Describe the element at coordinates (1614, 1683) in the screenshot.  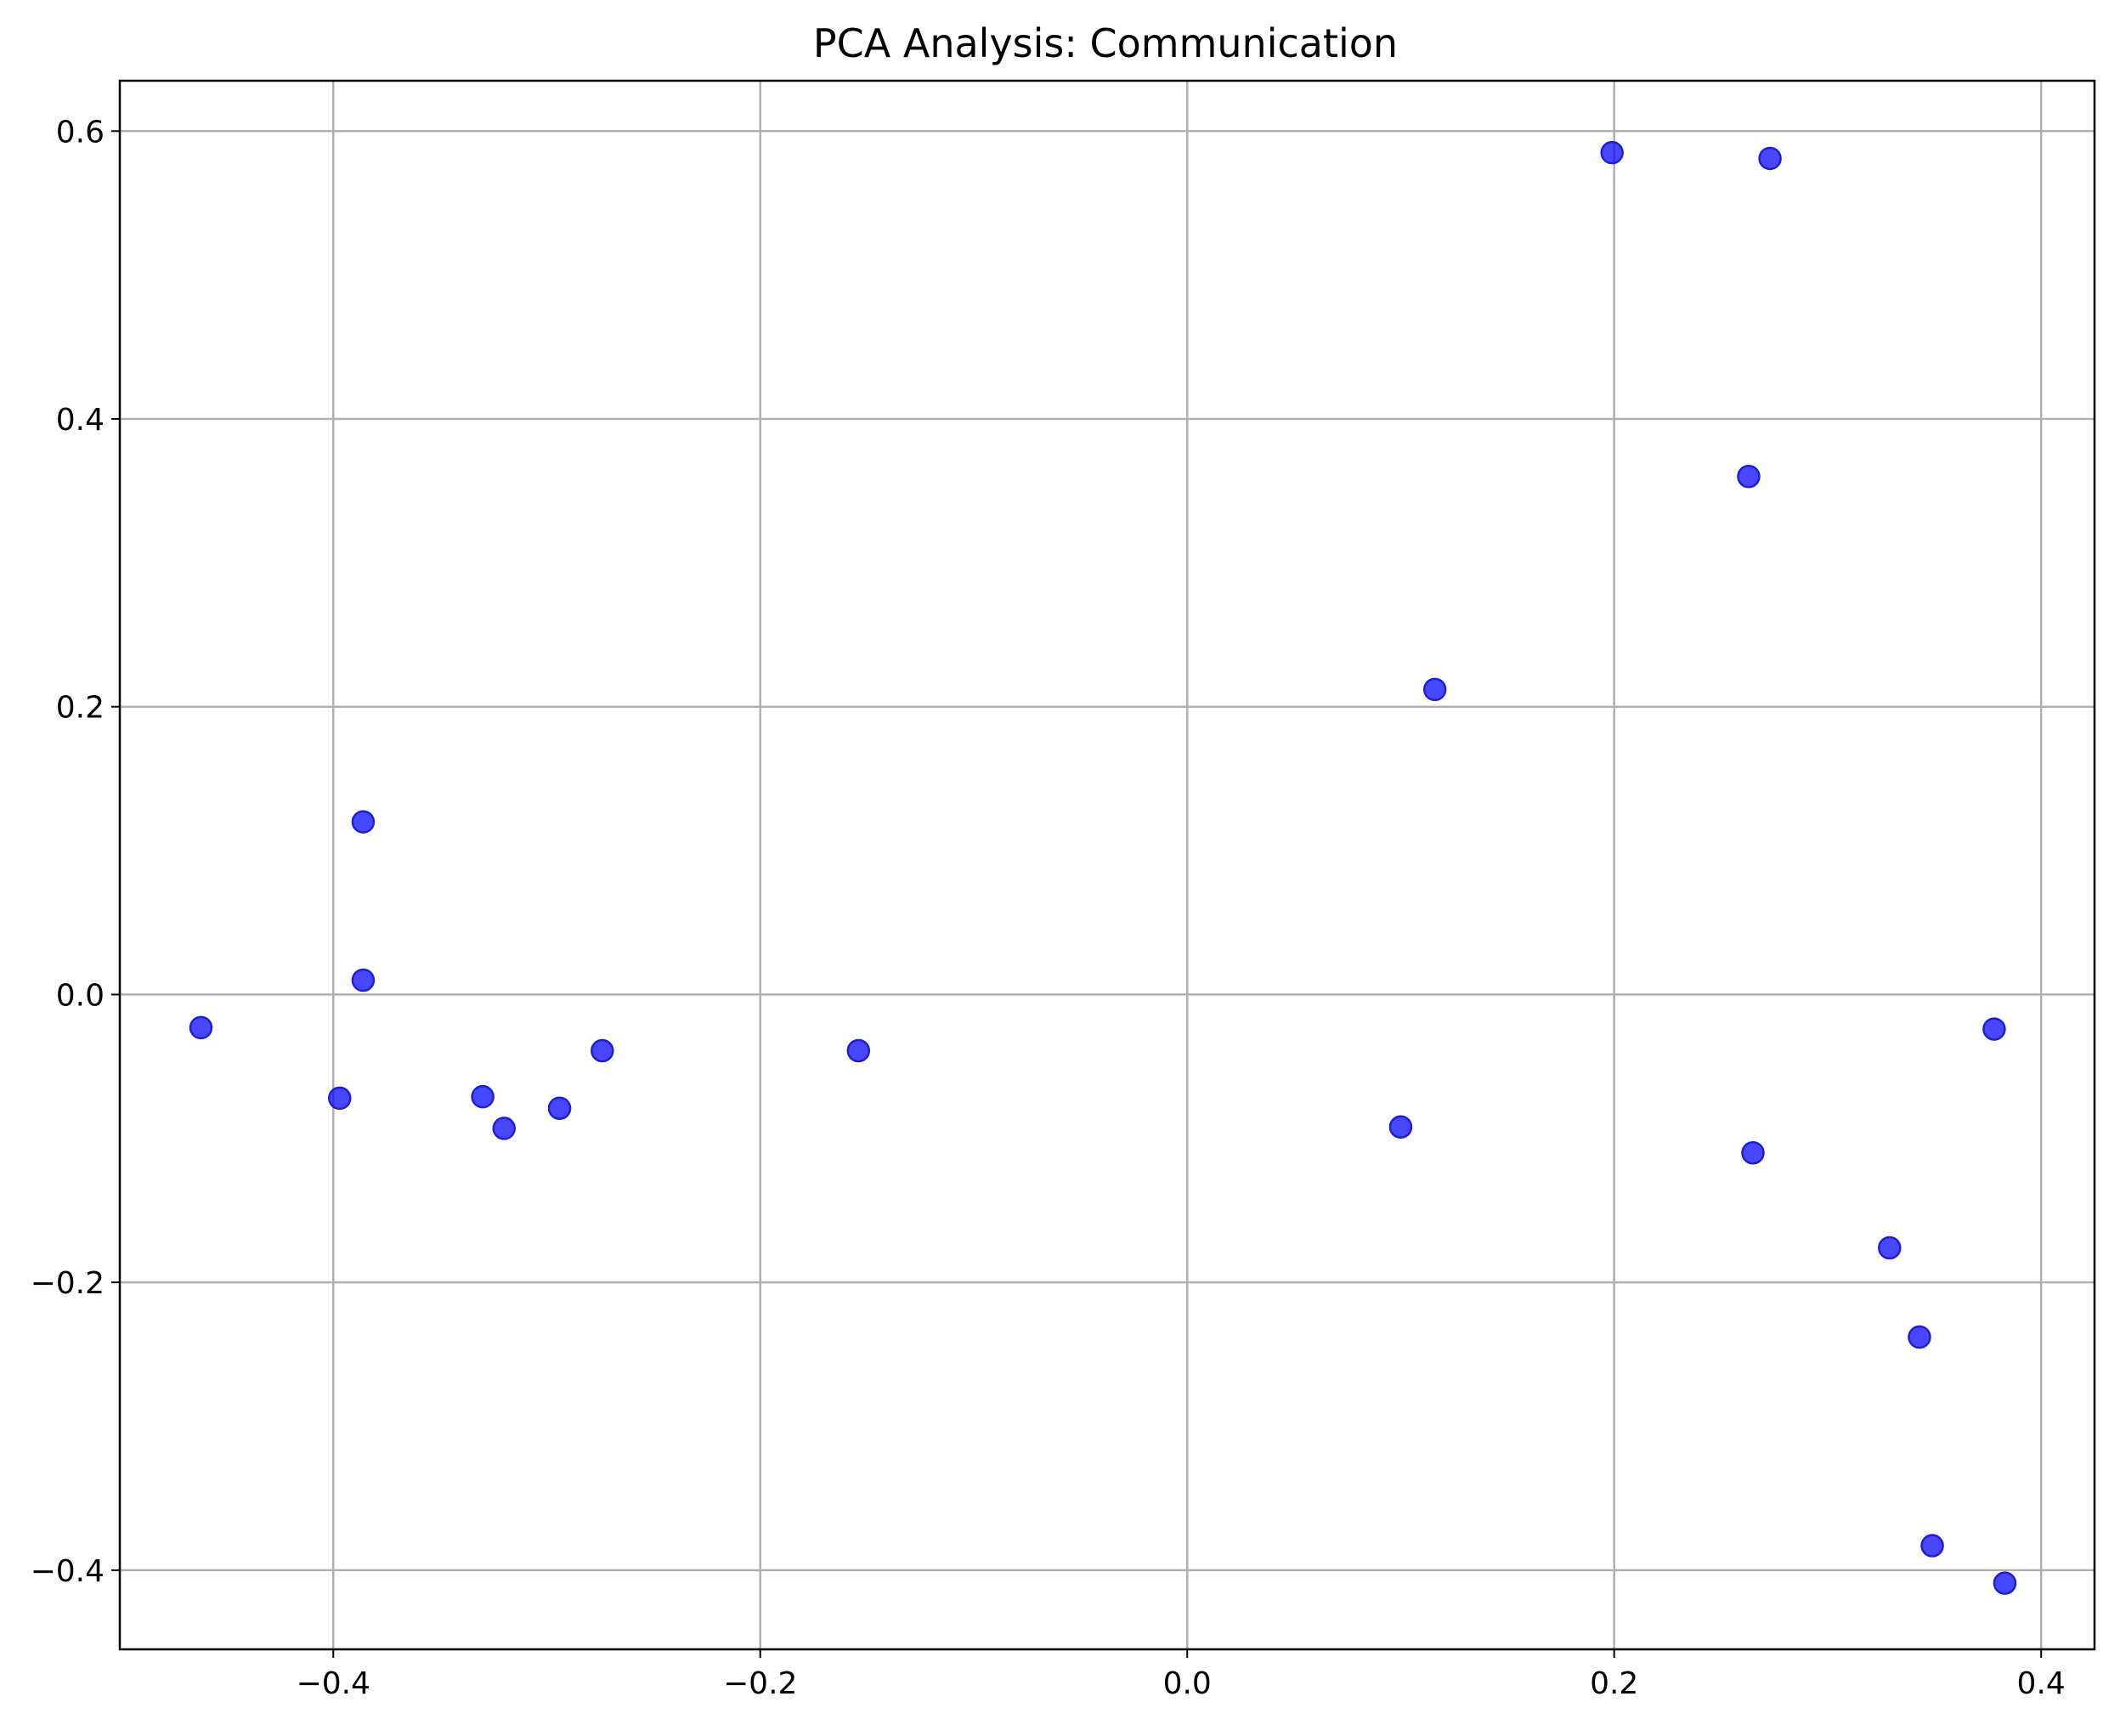
I see `x-tick-label: 0.2` at that location.